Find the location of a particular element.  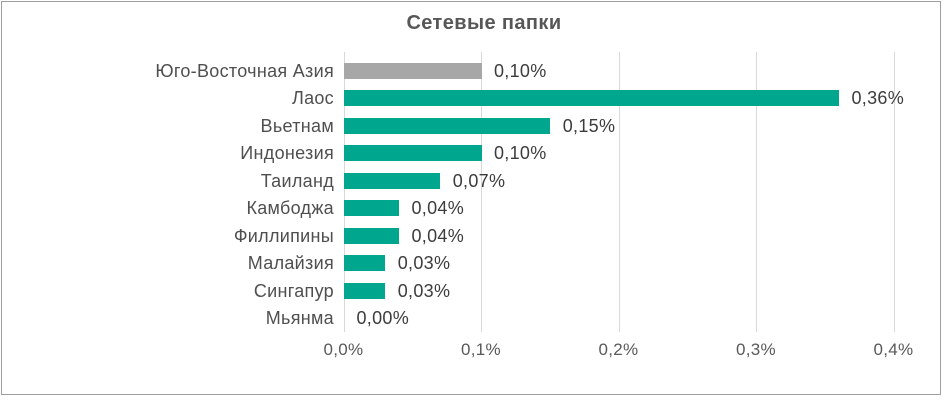

category-label: Малайзия is located at coordinates (290, 263).